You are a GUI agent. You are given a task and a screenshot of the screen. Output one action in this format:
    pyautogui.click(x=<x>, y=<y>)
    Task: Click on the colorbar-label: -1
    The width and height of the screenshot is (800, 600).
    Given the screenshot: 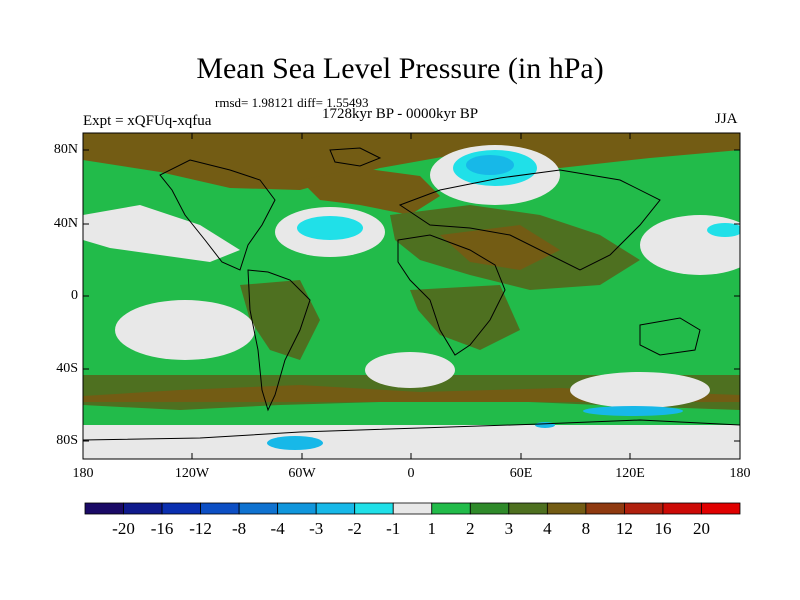 What is the action you would take?
    pyautogui.click(x=393, y=528)
    